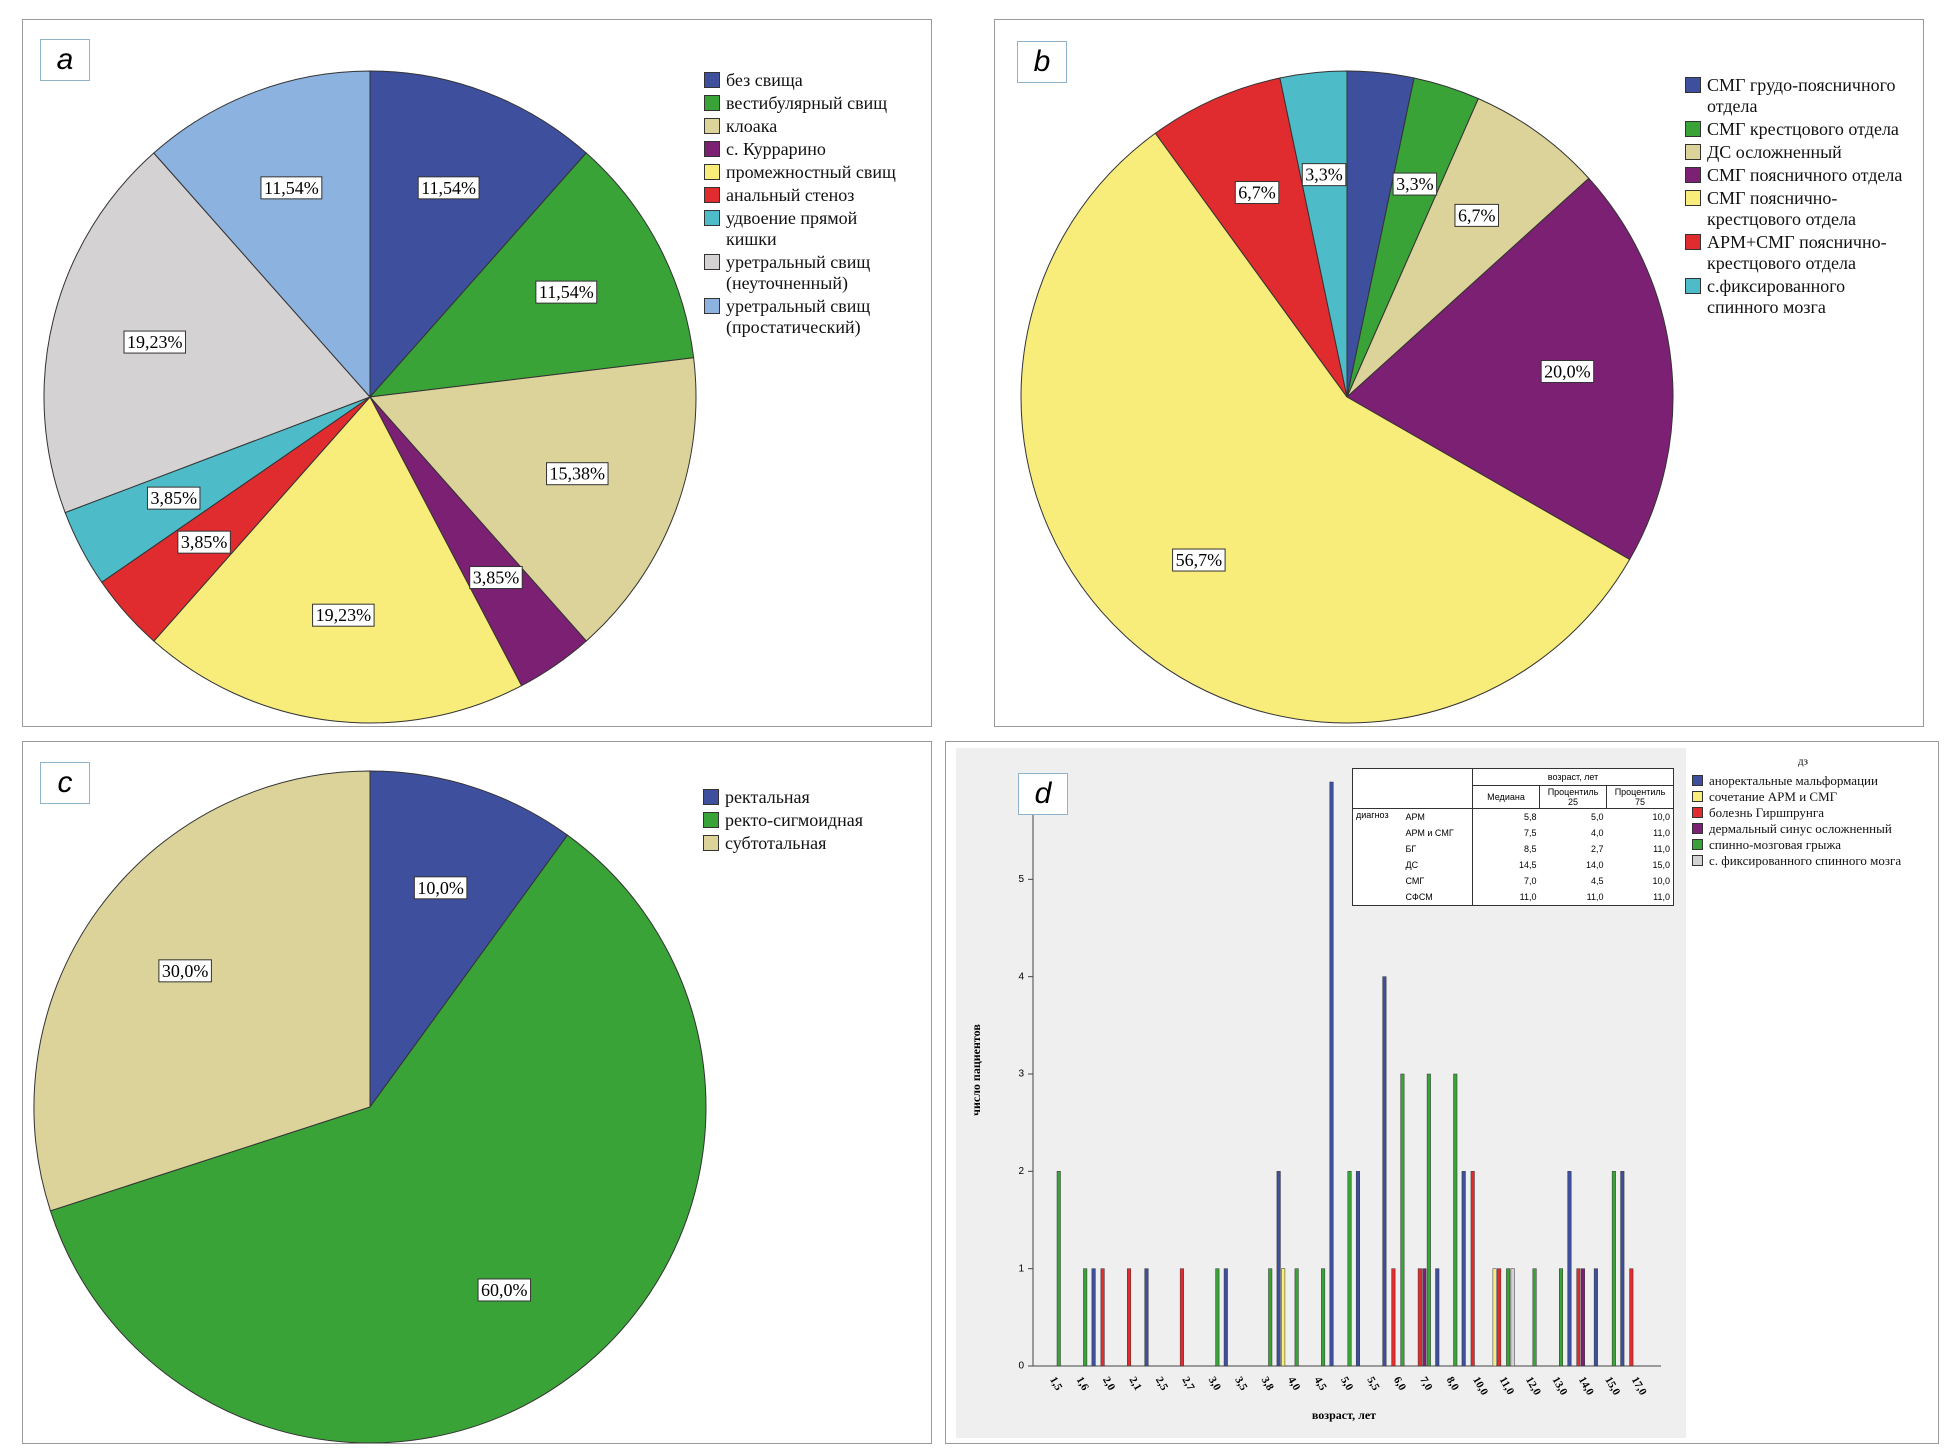  Describe the element at coordinates (1774, 152) in the screenshot. I see `legend-text: ДС осложненный` at that location.